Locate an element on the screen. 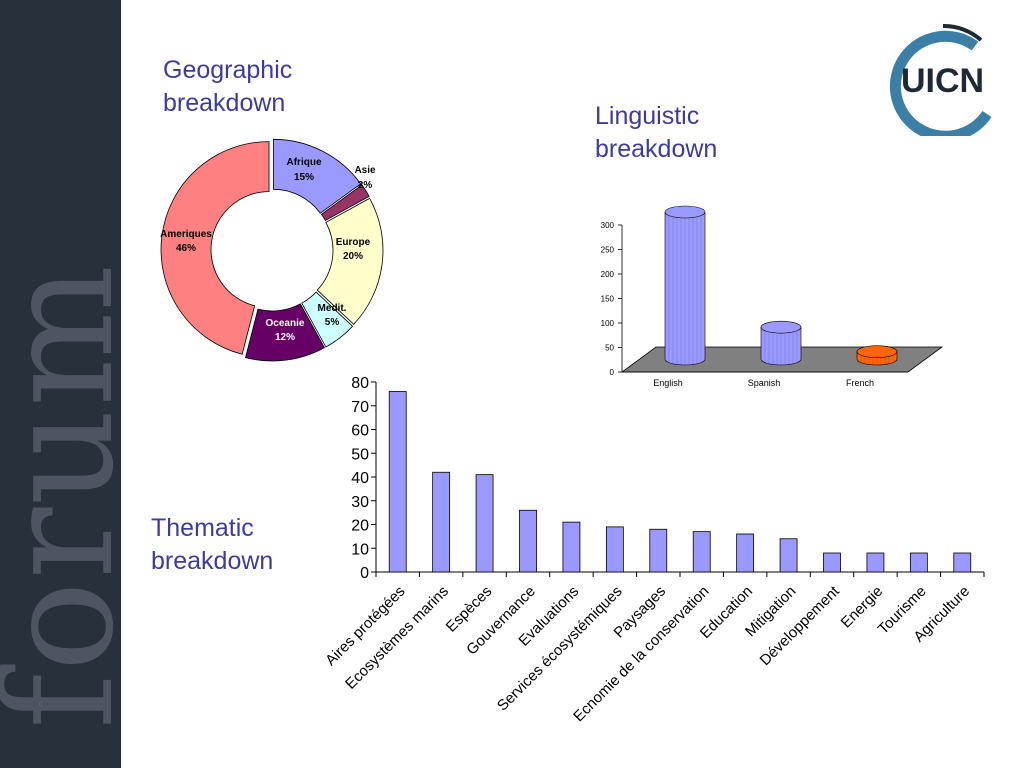 Image resolution: width=1024 pixels, height=768 pixels. sidebar: forum is located at coordinates (60, 384).